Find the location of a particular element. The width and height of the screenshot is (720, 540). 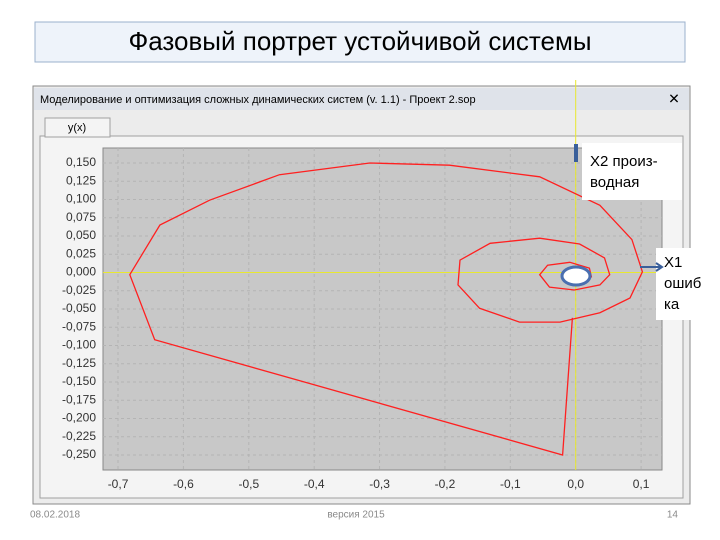

y-tick-label: 0,050 is located at coordinates (81, 235).